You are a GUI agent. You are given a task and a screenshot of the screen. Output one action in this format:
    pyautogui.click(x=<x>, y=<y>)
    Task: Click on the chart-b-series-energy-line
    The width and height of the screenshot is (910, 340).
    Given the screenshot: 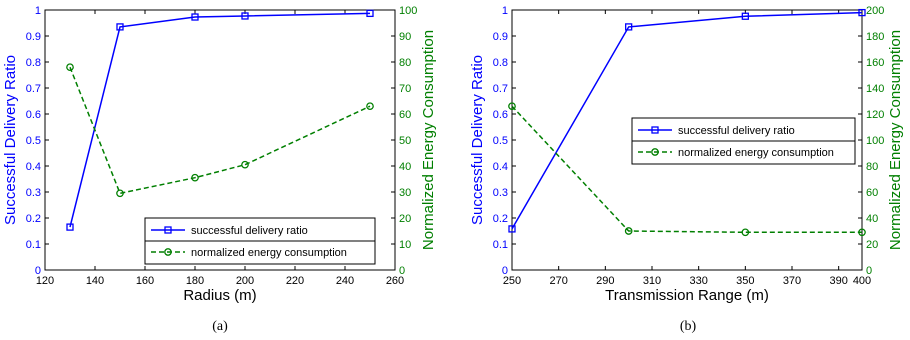 What is the action you would take?
    pyautogui.click(x=686, y=169)
    